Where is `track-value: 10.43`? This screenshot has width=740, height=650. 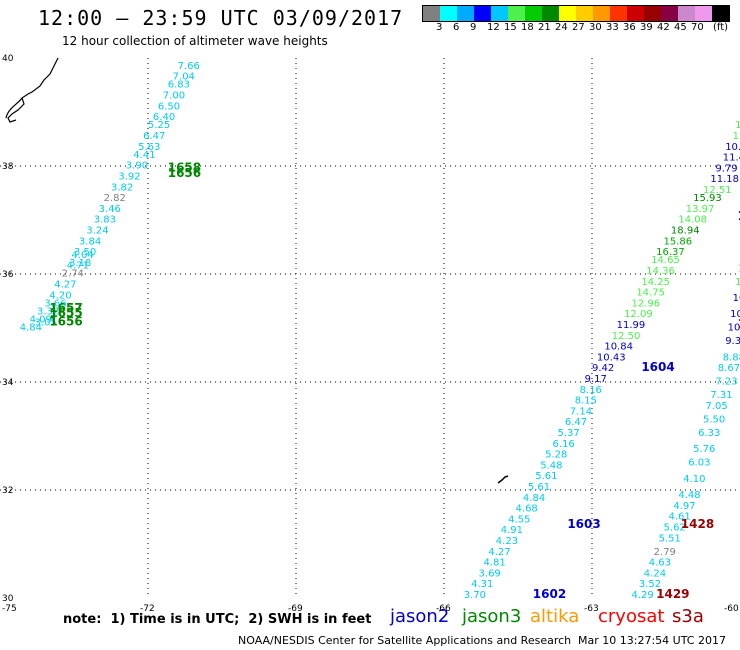 track-value: 10.43 is located at coordinates (611, 357).